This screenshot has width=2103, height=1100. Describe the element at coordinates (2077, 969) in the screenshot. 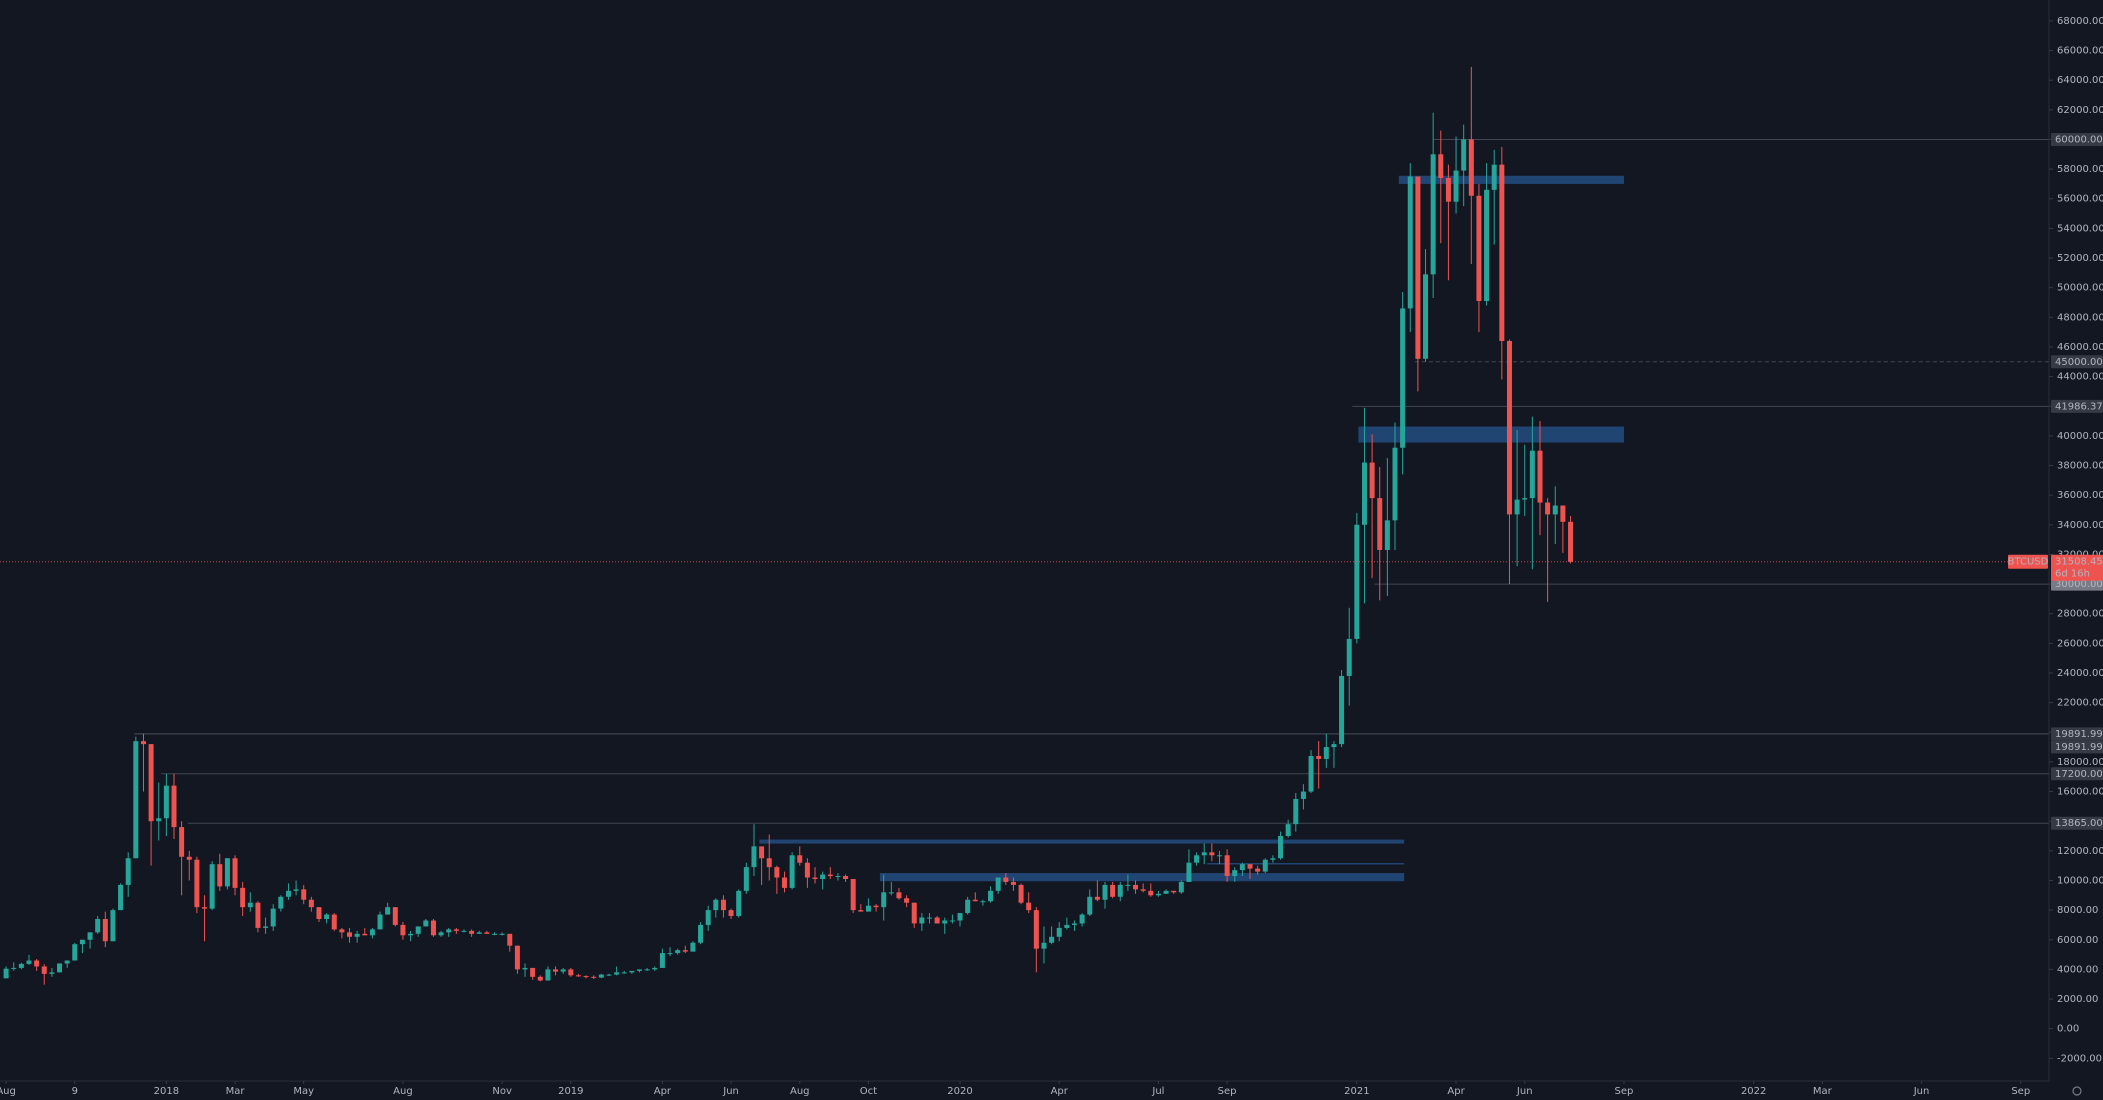

I see `y-tick-label: 4000.00` at that location.